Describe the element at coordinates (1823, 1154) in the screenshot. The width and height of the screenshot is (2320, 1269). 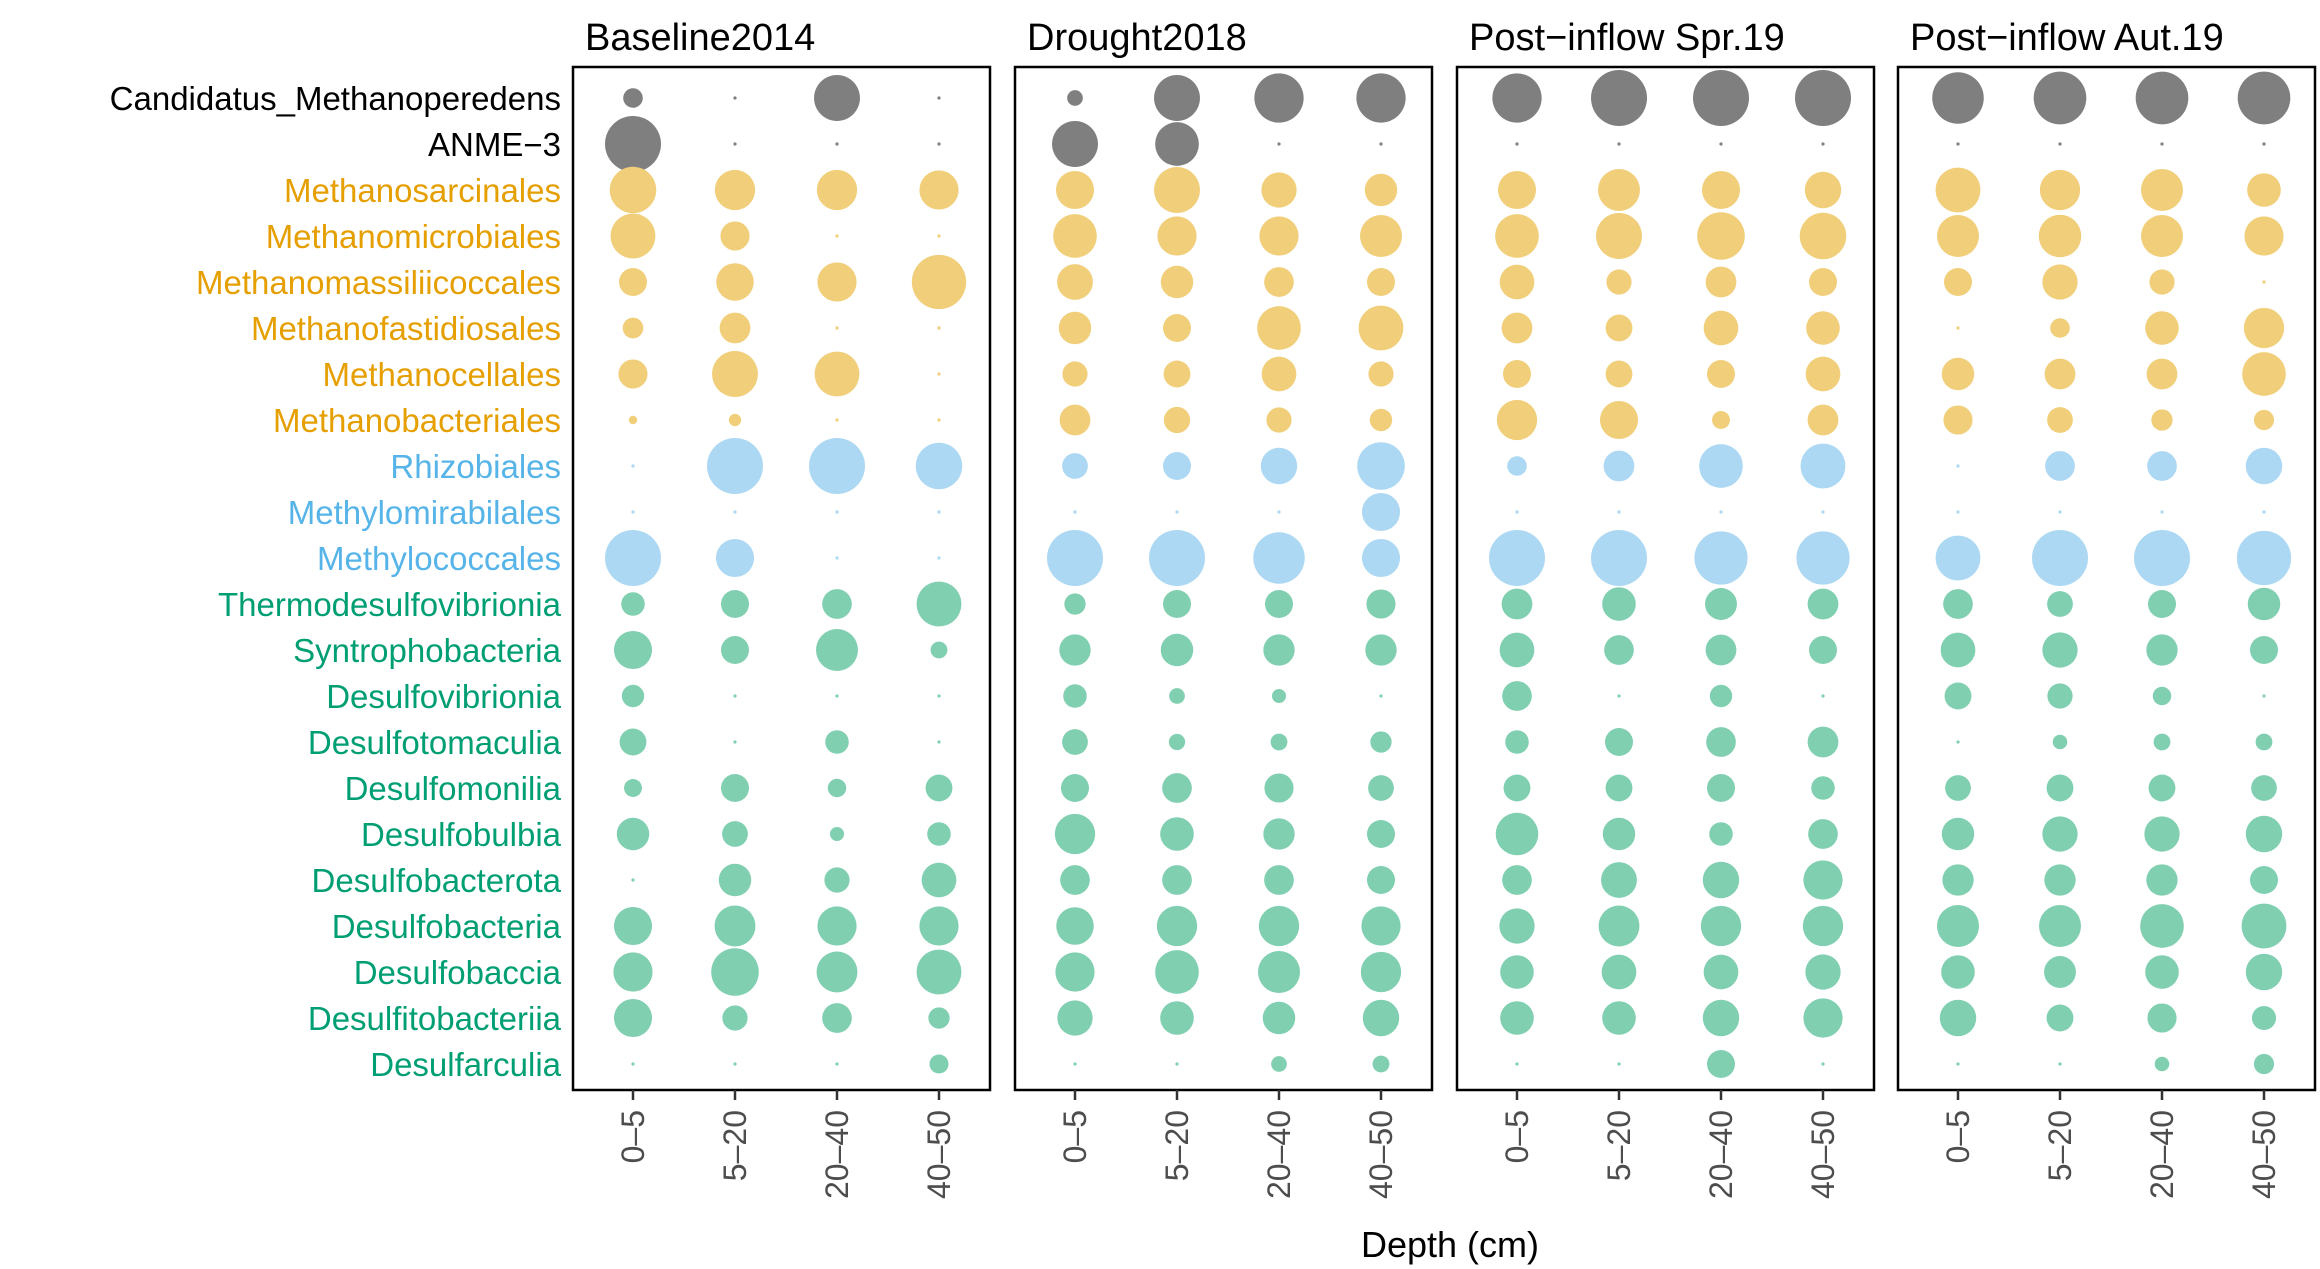
I see `x-tick-label: 40–50` at that location.